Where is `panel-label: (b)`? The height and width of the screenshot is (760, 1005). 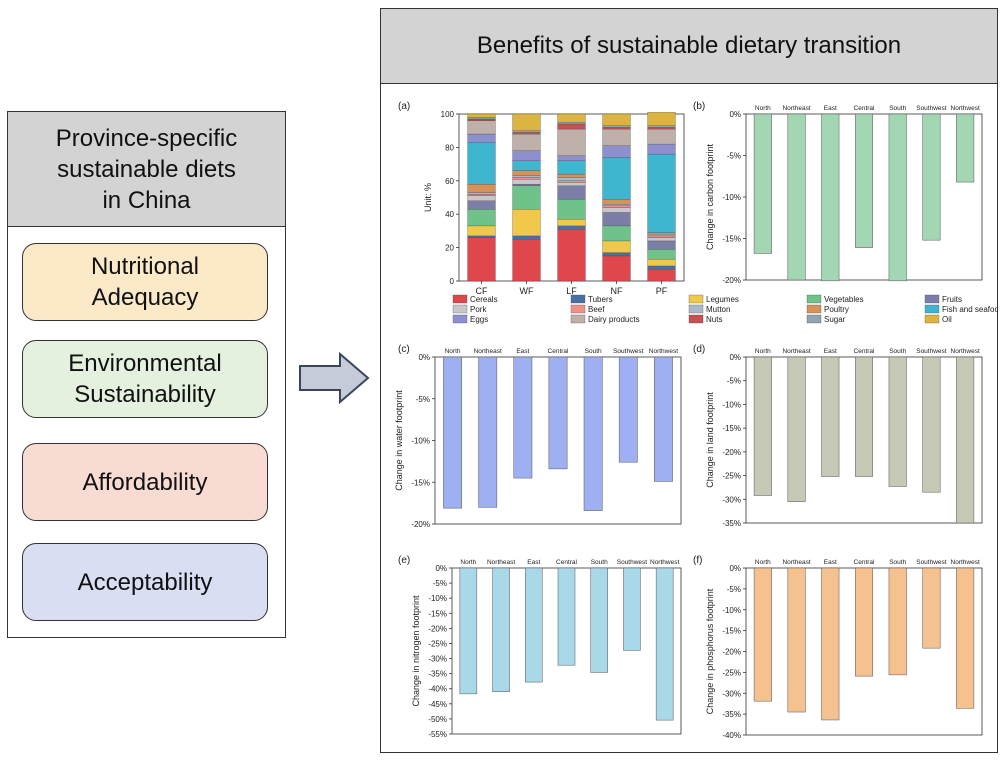
panel-label: (b) is located at coordinates (699, 106).